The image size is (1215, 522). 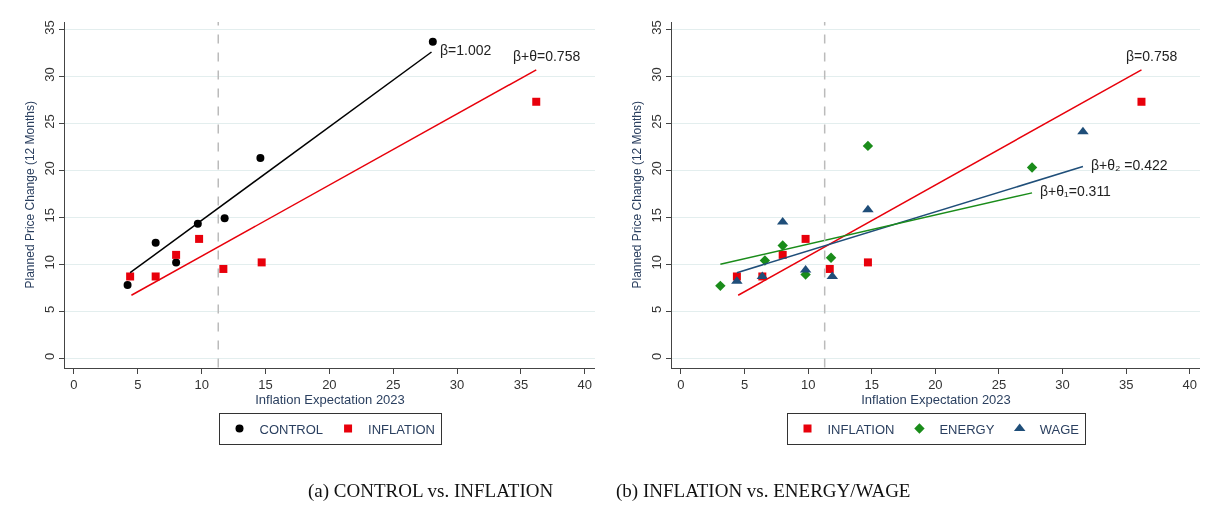 What do you see at coordinates (466, 50) in the screenshot?
I see `annotation: β=1.002` at bounding box center [466, 50].